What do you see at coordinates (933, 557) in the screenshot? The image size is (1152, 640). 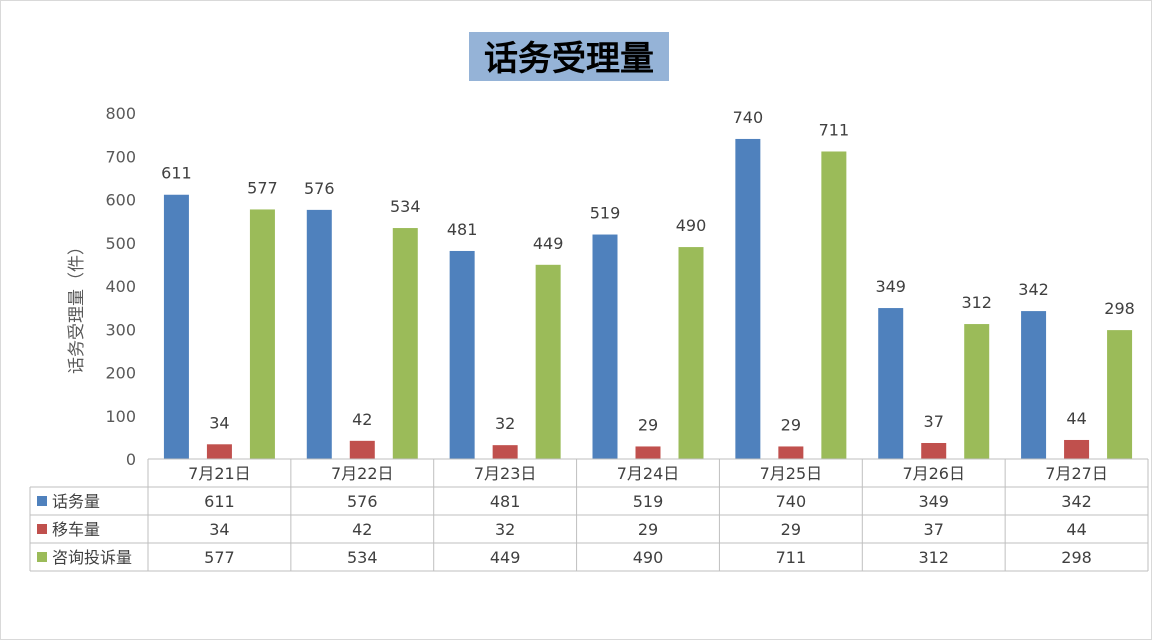 I see `table-cell: 312` at bounding box center [933, 557].